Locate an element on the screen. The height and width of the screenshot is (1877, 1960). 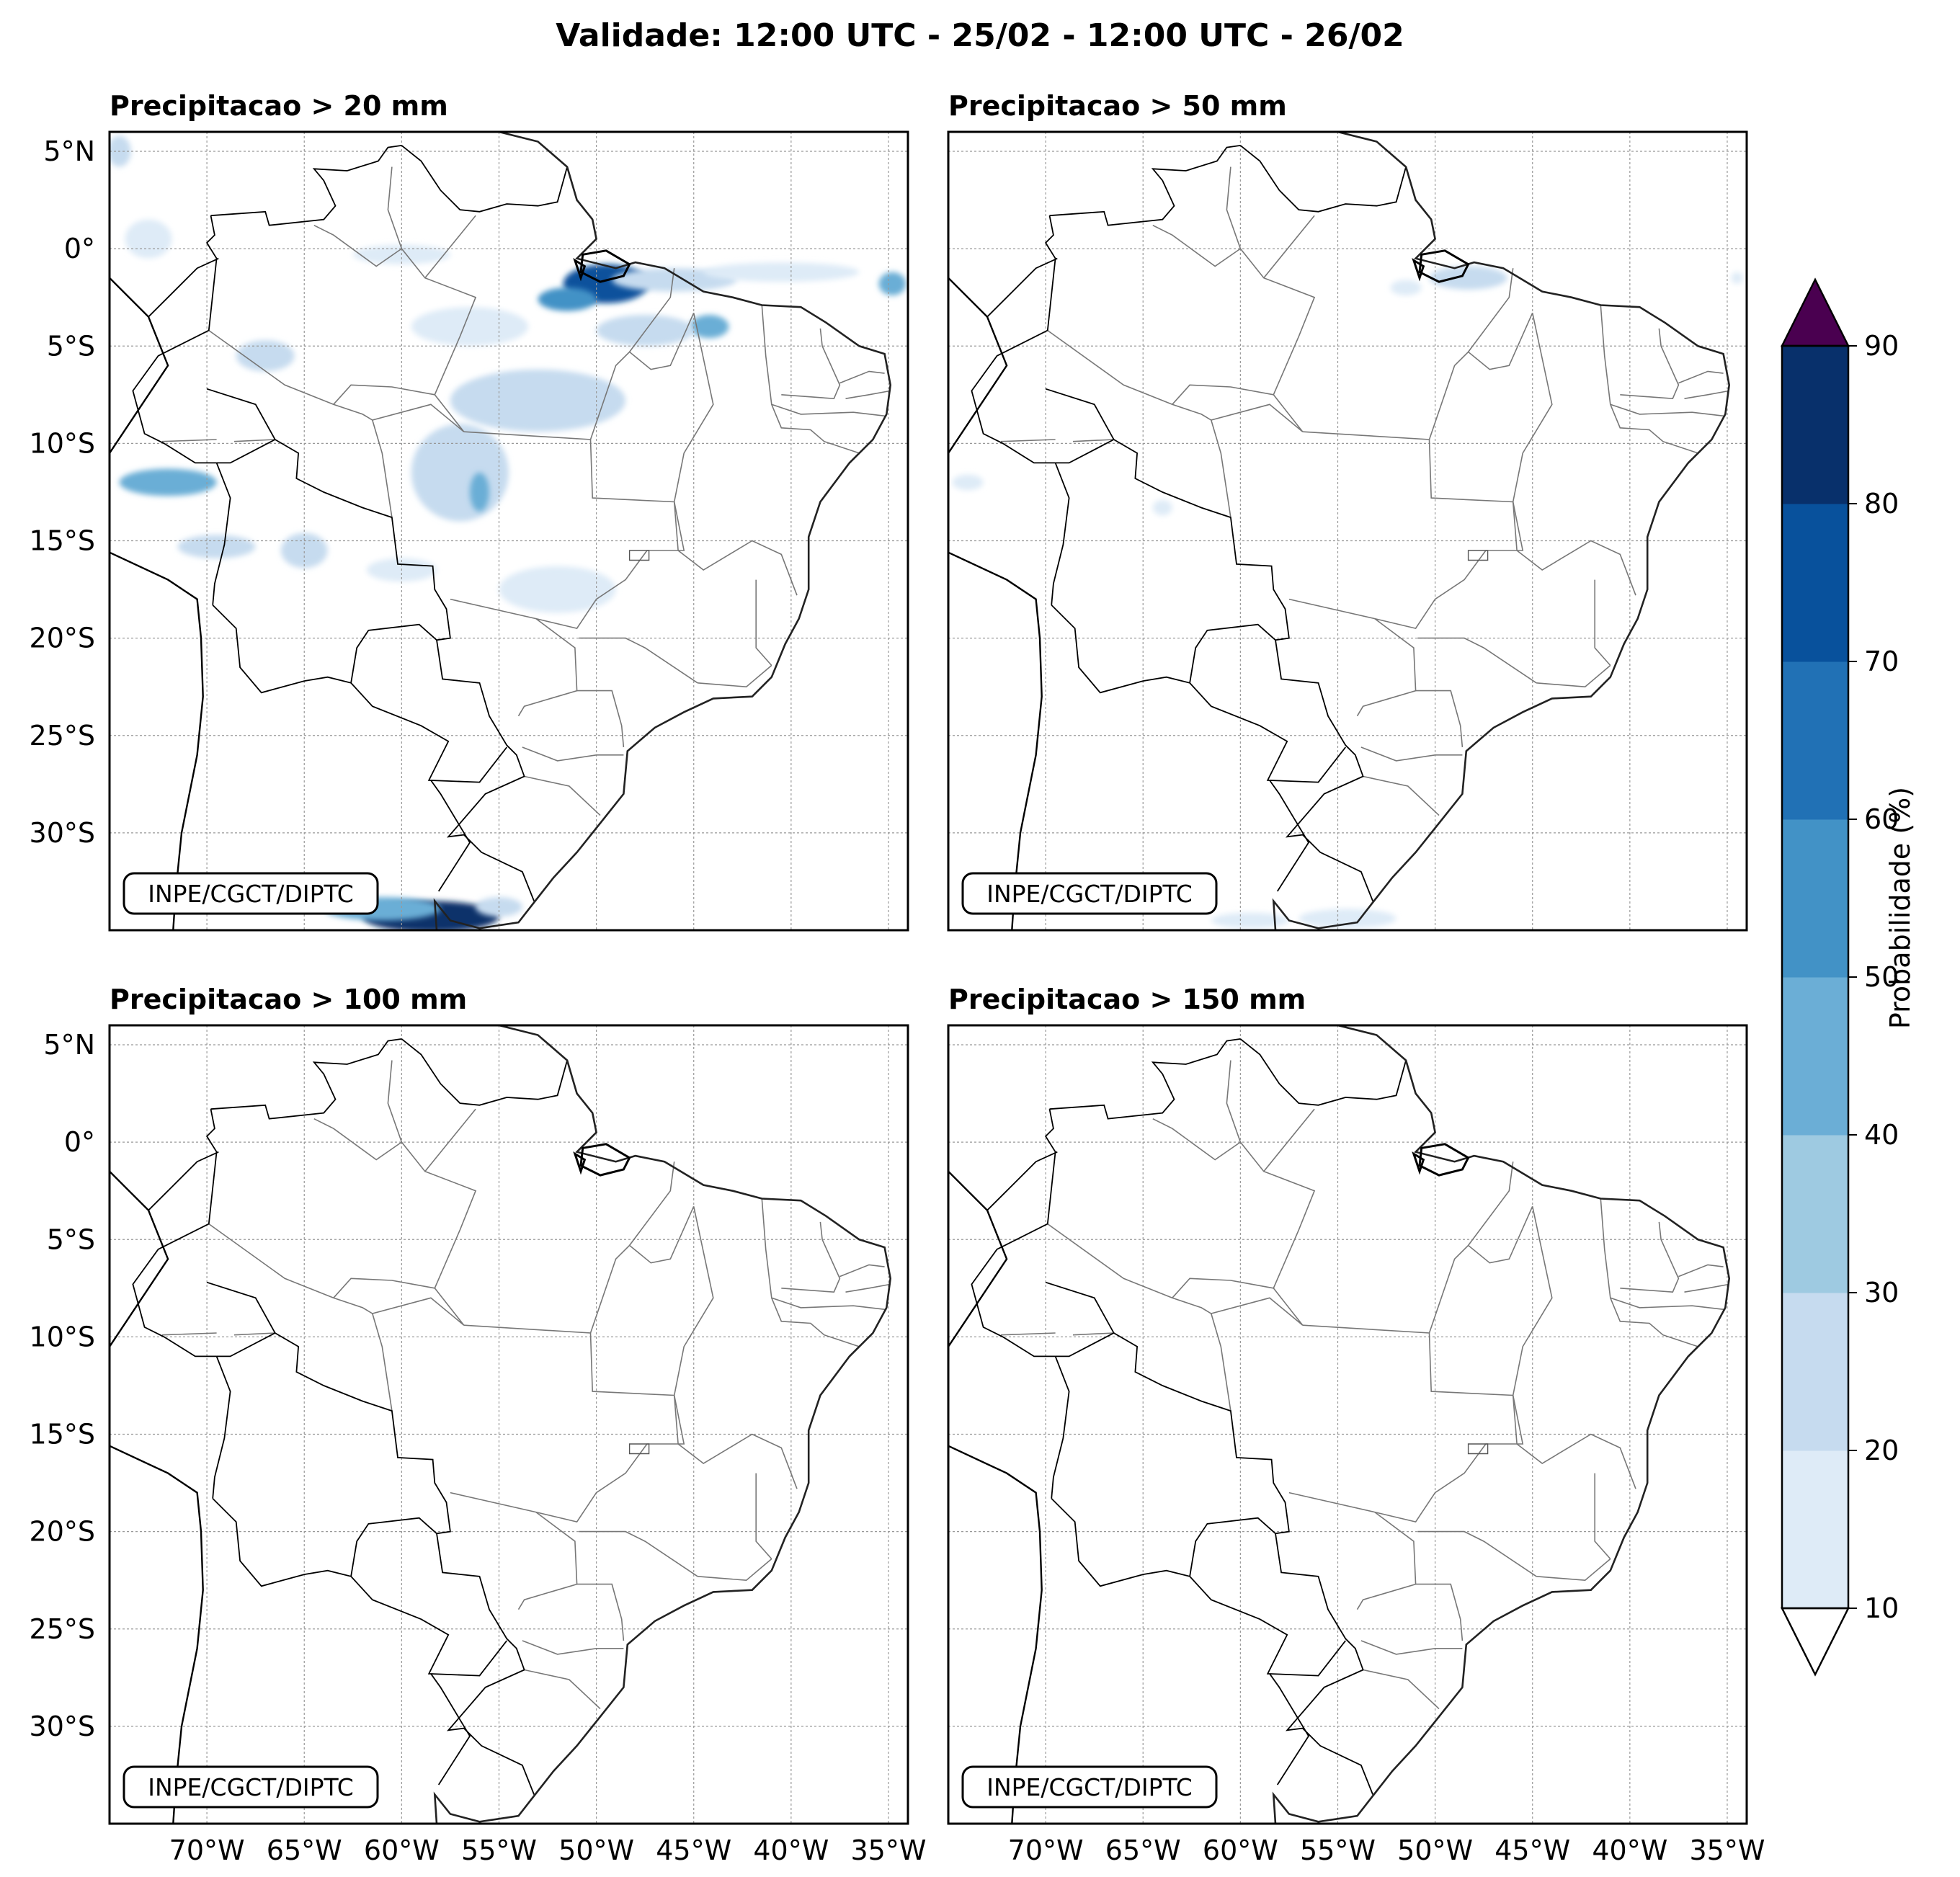
colorbar-tick-label: 90 is located at coordinates (1881, 346).